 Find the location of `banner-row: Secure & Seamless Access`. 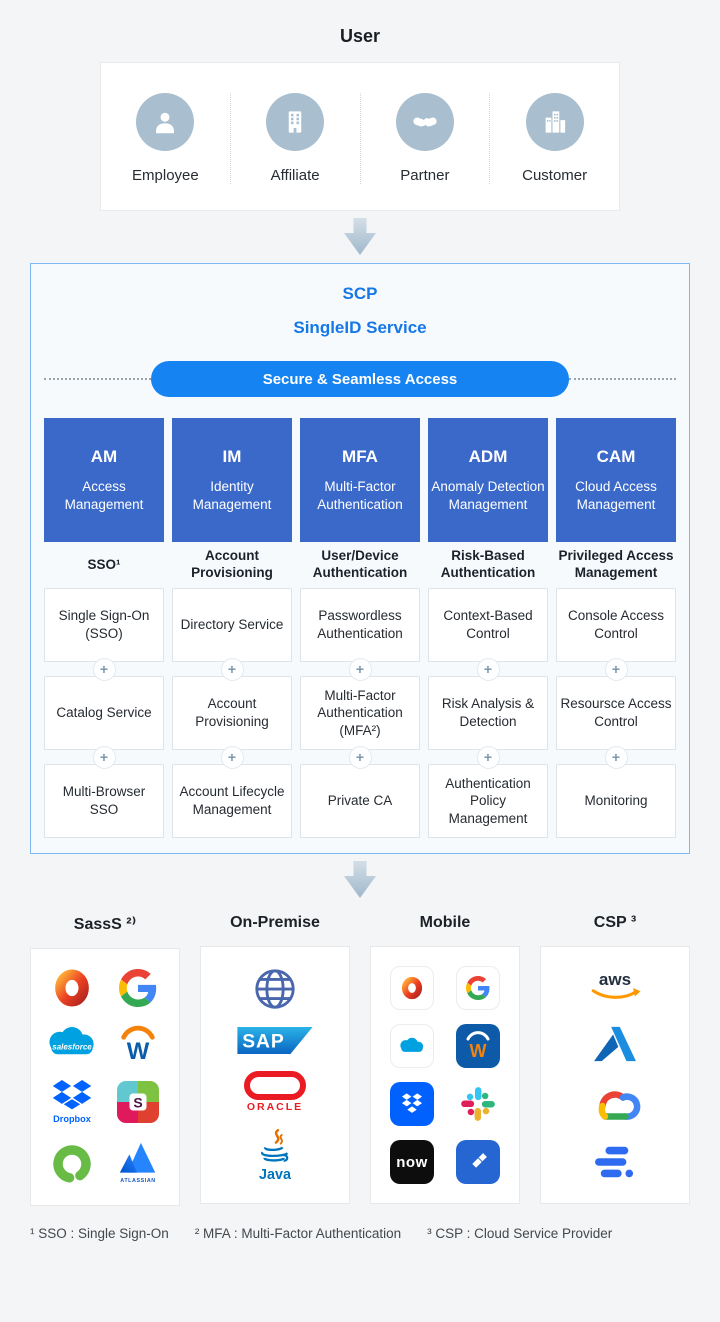

banner-row: Secure & Seamless Access is located at coordinates (360, 379).